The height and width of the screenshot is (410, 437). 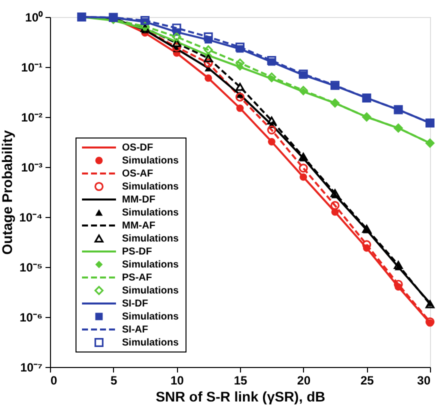 I want to click on y-tick-label: 10⁰, so click(x=34, y=17).